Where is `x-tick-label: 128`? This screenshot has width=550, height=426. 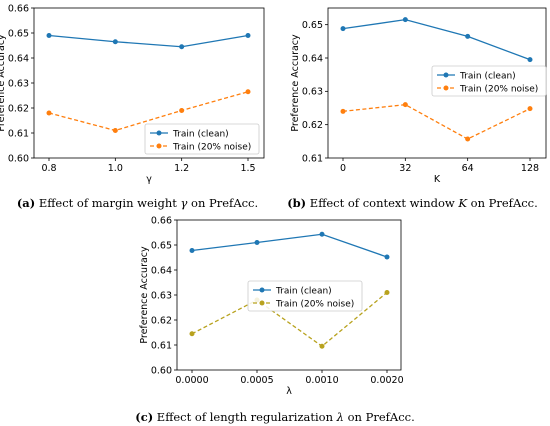
x-tick-label: 128 is located at coordinates (530, 168).